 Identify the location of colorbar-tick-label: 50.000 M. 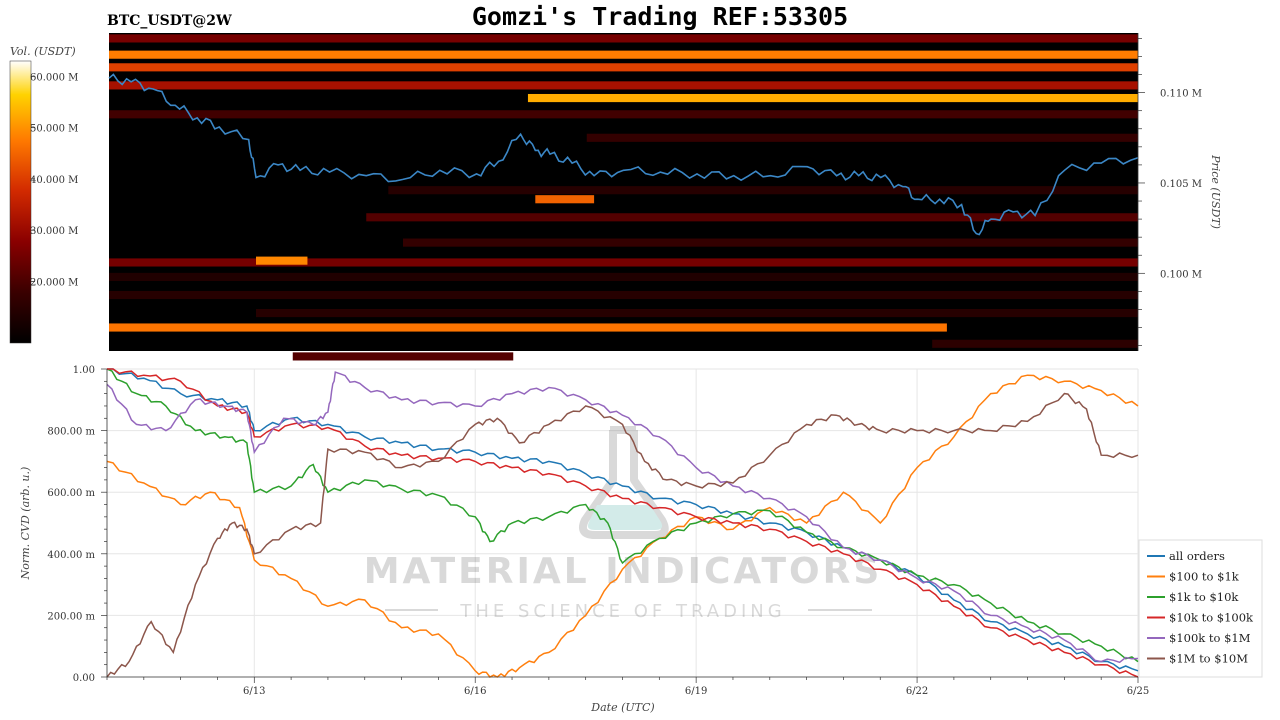
(54, 129).